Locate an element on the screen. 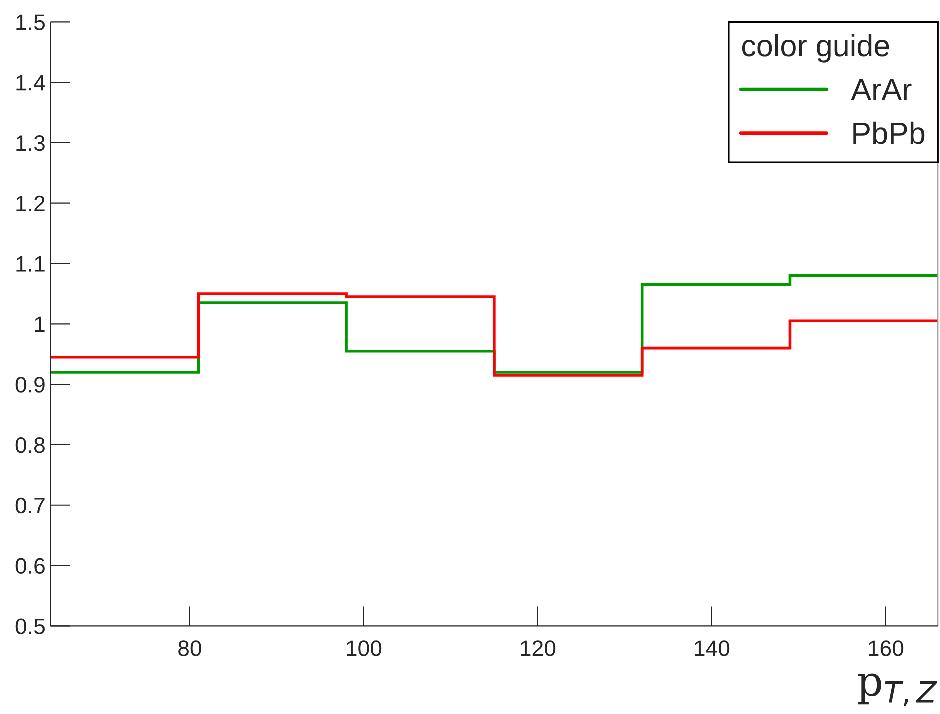 The height and width of the screenshot is (714, 940). y-tick-label: 0.6 is located at coordinates (30, 566).